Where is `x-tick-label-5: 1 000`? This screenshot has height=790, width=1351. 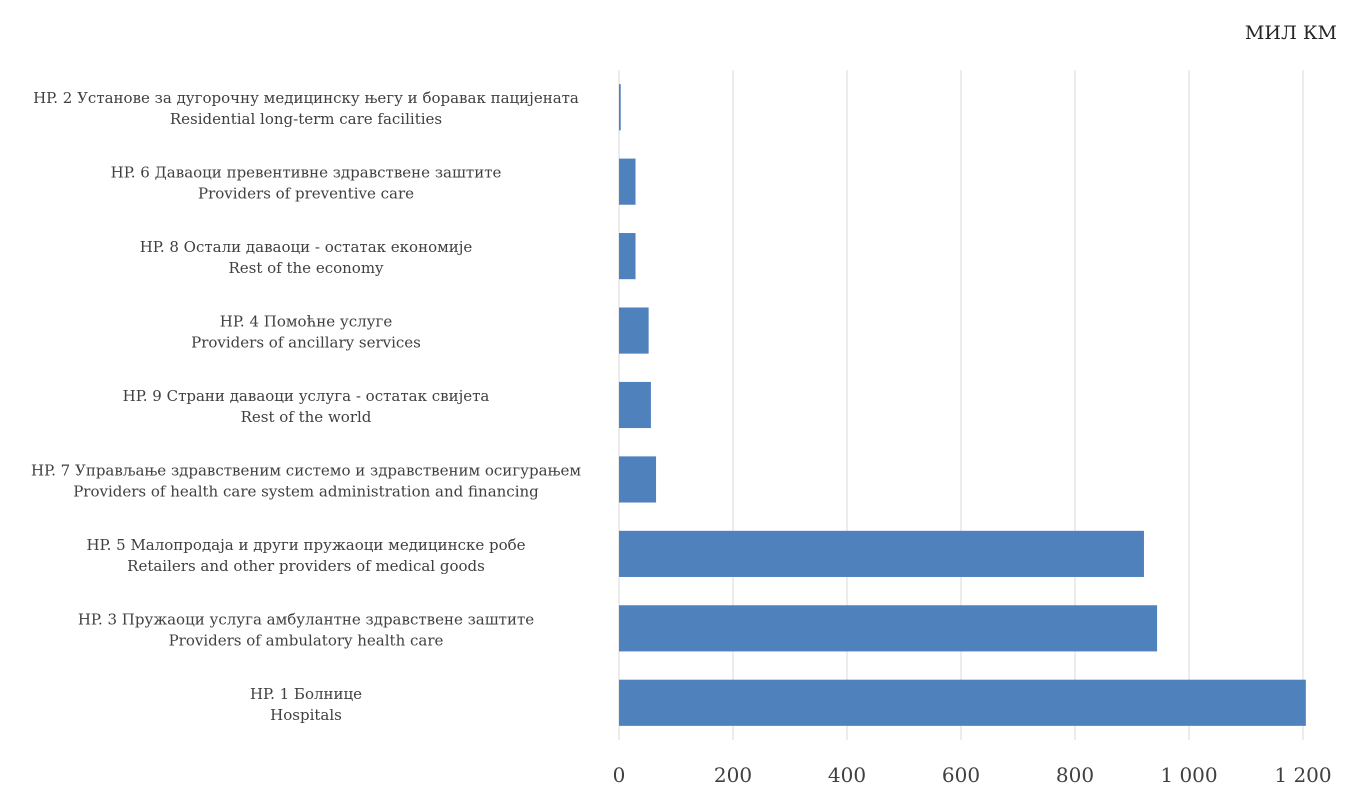 x-tick-label-5: 1 000 is located at coordinates (1188, 775).